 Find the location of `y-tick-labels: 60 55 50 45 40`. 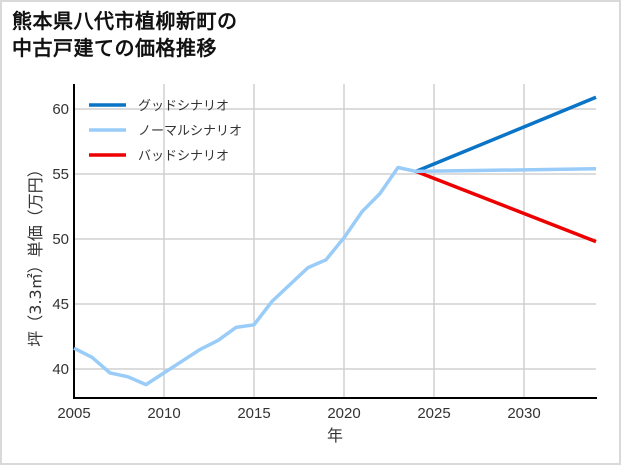

y-tick-labels: 60 55 50 45 40 is located at coordinates (60, 239).